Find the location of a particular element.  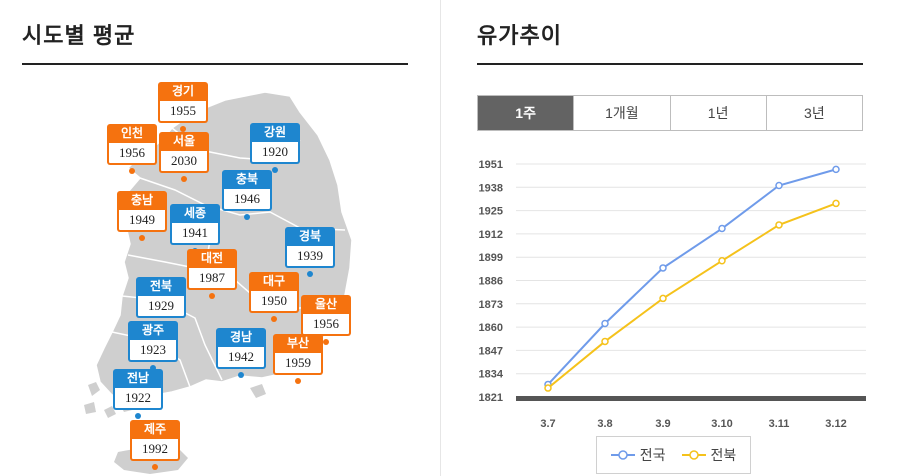

x-tick-label: 3.8 is located at coordinates (604, 424).